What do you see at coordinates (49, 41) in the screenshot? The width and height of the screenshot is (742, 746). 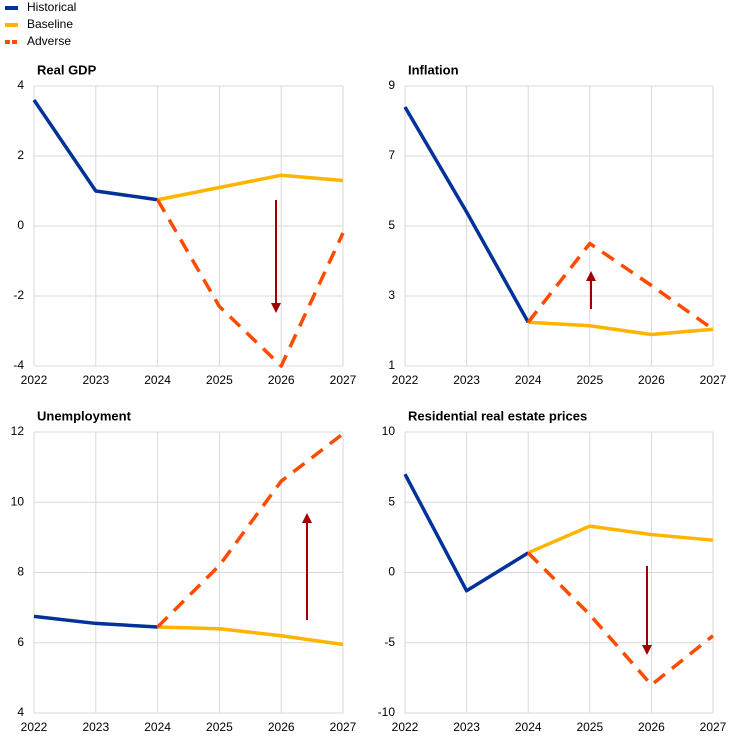 I see `legend-label: Adverse` at bounding box center [49, 41].